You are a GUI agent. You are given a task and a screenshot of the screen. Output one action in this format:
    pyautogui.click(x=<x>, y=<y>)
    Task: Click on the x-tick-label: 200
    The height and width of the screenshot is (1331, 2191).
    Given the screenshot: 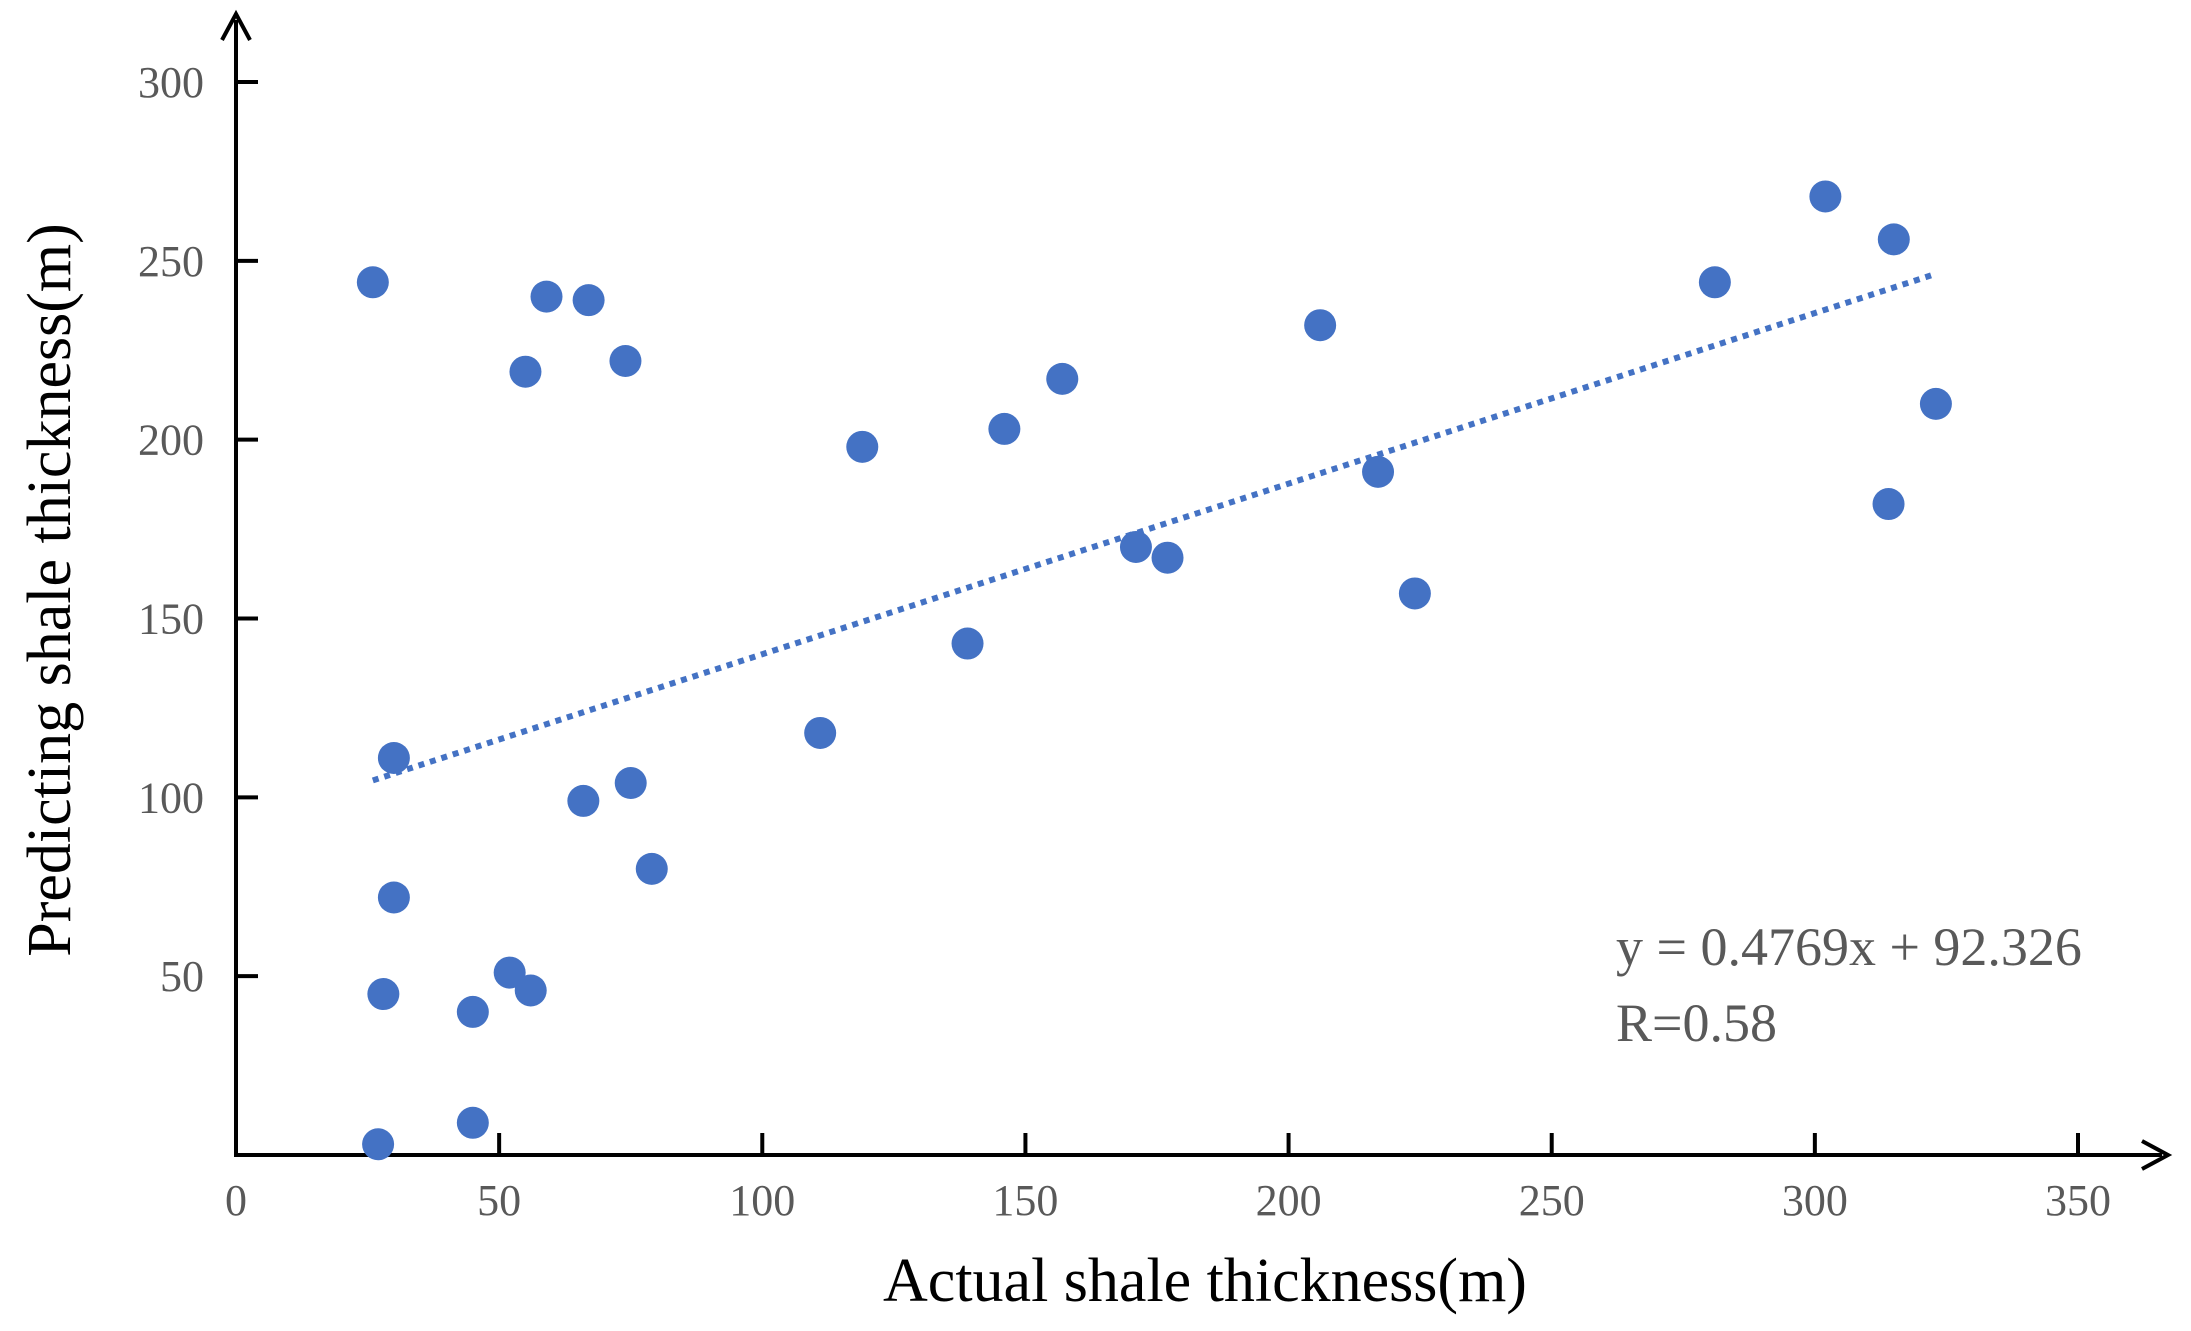 What is the action you would take?
    pyautogui.click(x=1289, y=1200)
    